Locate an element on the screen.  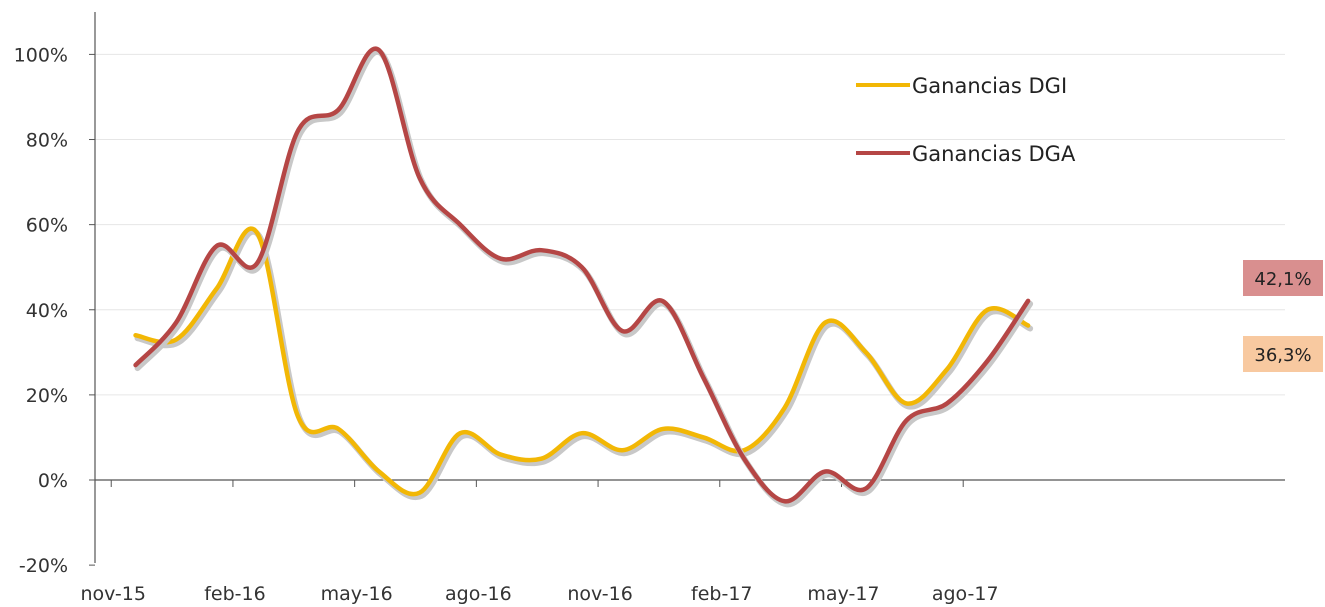
y-tick-label: 60% is located at coordinates (47, 226).